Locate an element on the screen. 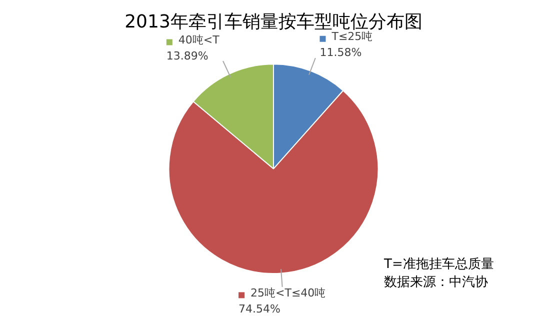 This screenshot has height=328, width=547. legend-label: T≤25吨 is located at coordinates (351, 37).